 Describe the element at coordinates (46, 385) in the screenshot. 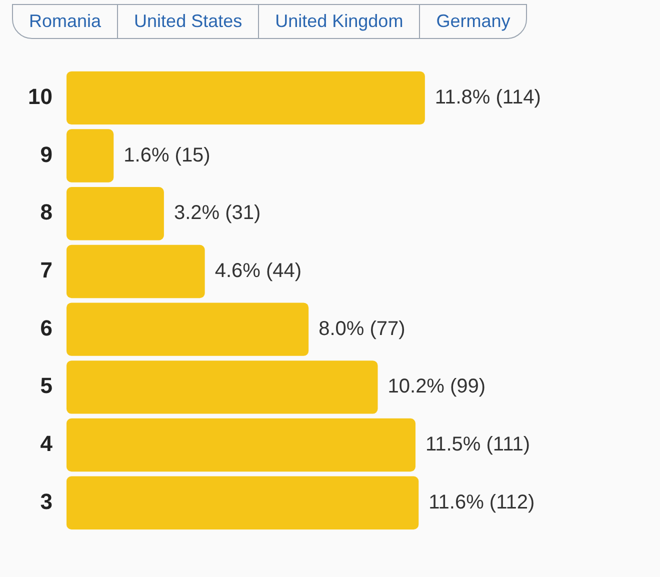

I see `y-tick-label: 5` at that location.